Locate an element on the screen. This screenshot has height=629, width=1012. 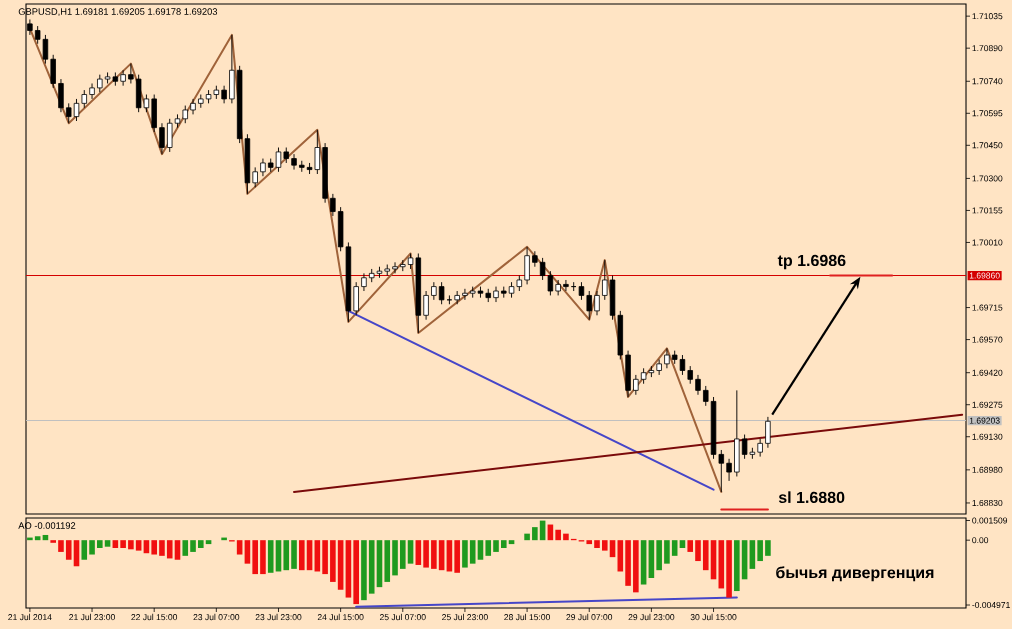
x-tick-label: 28 Jul 15:00 is located at coordinates (527, 617).